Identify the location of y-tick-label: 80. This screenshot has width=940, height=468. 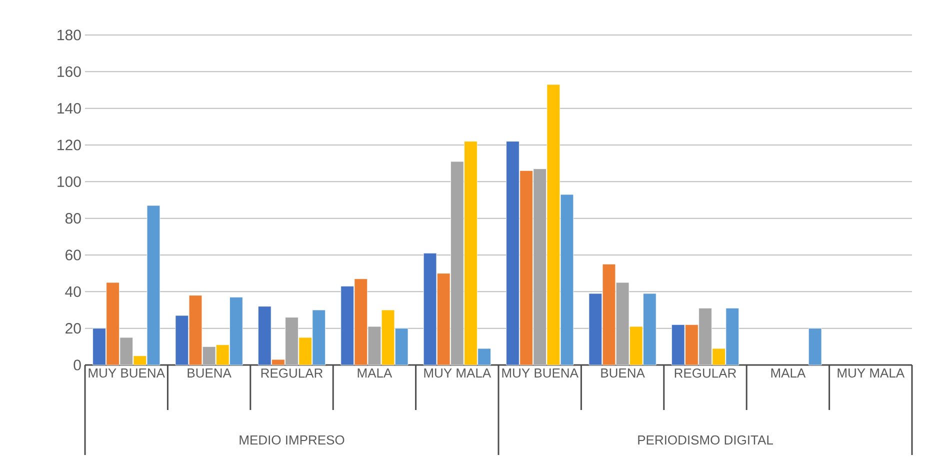
(73, 218).